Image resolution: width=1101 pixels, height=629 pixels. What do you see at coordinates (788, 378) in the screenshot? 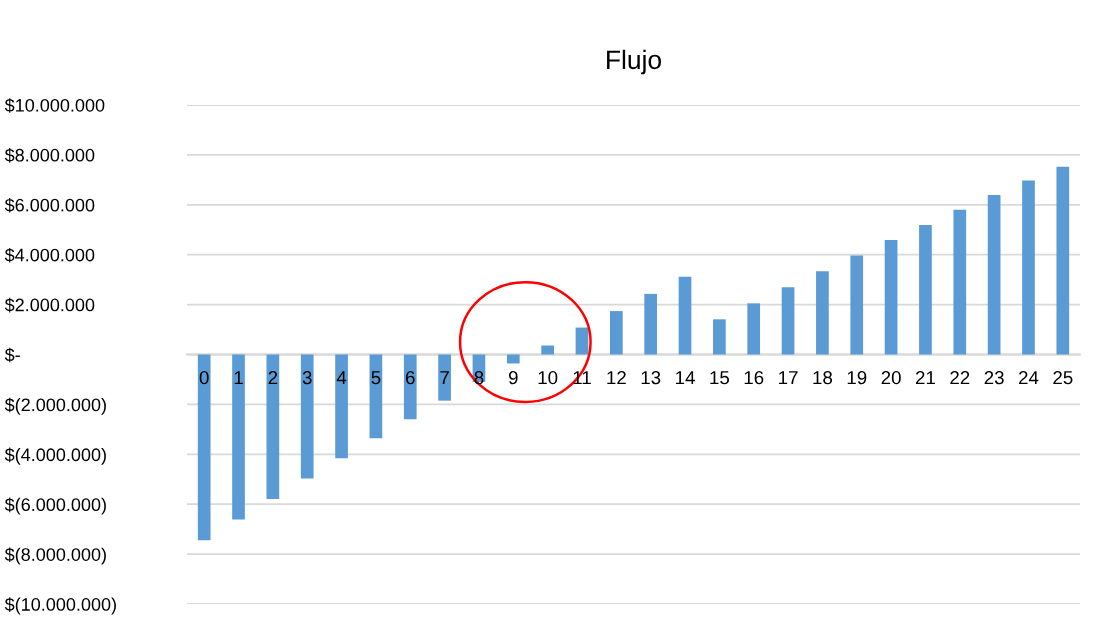
I see `x-tick-label: 17` at bounding box center [788, 378].